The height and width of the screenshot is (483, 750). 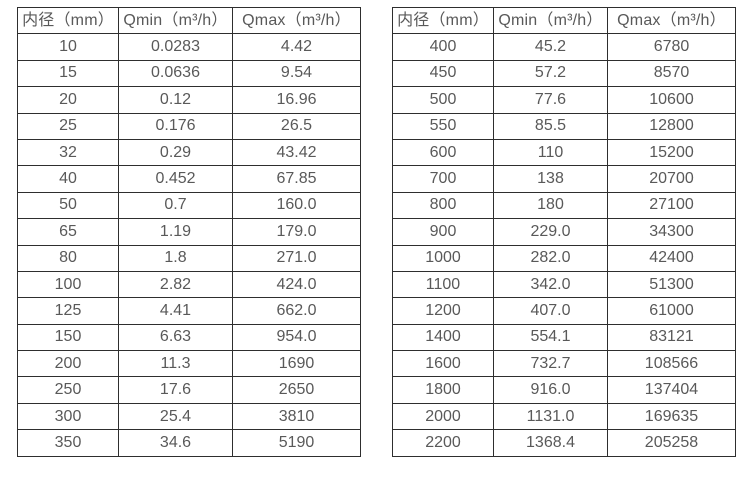 I want to click on table-cell: 12800, so click(x=671, y=126).